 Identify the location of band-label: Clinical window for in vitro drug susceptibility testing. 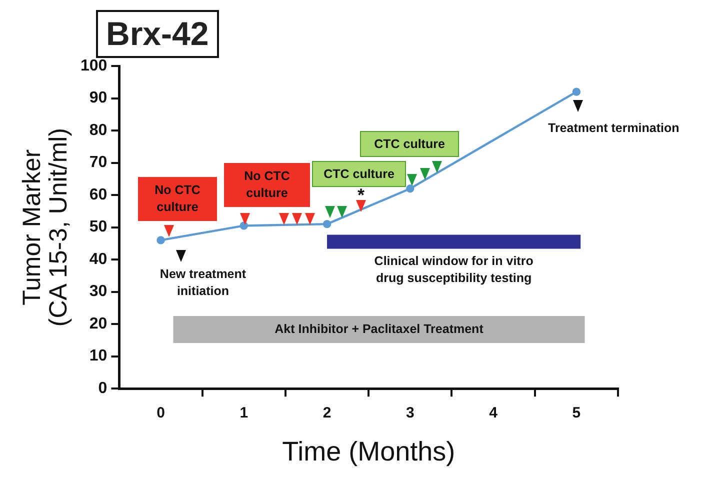
(454, 270).